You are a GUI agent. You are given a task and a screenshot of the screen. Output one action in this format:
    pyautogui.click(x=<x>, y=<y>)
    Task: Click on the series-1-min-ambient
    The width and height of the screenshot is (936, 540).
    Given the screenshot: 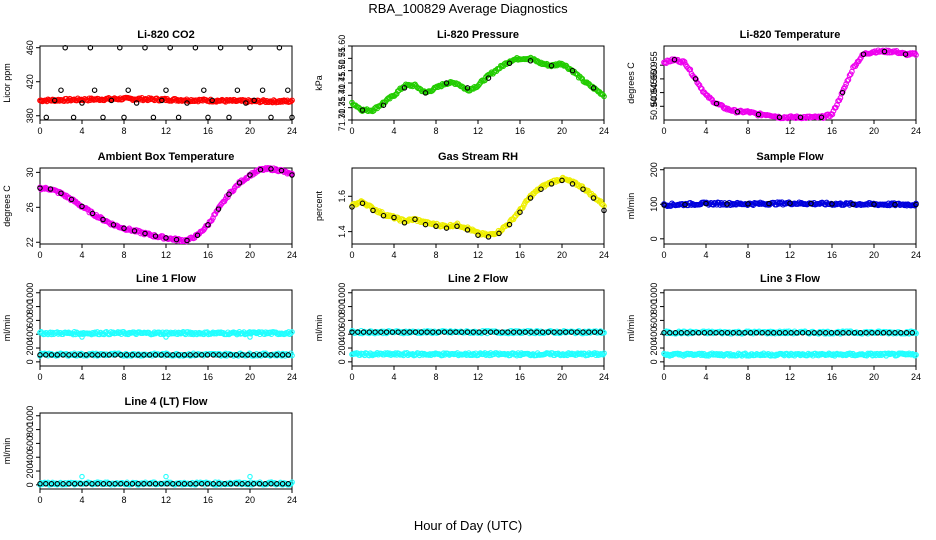 What is the action you would take?
    pyautogui.click(x=166, y=205)
    